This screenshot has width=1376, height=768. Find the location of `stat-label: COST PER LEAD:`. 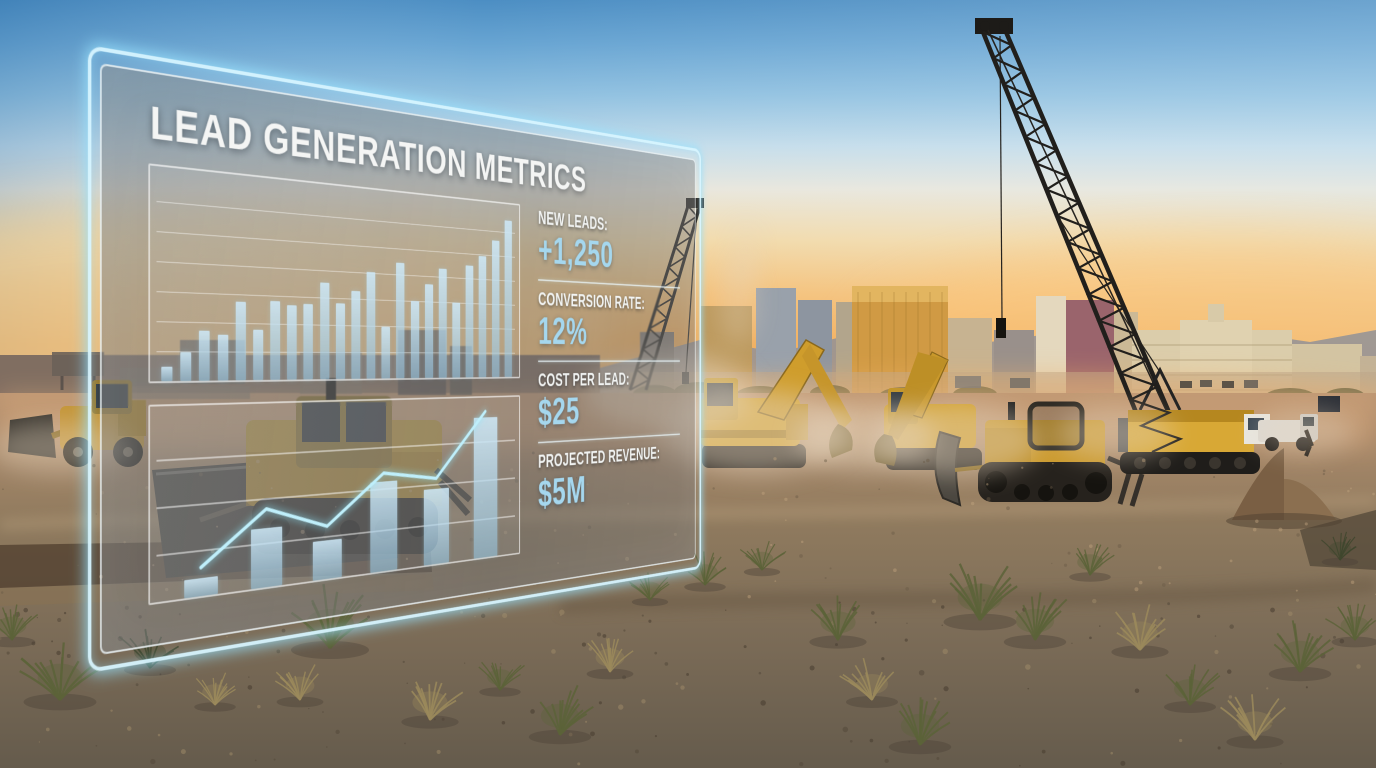

stat-label: COST PER LEAD: is located at coordinates (584, 380).